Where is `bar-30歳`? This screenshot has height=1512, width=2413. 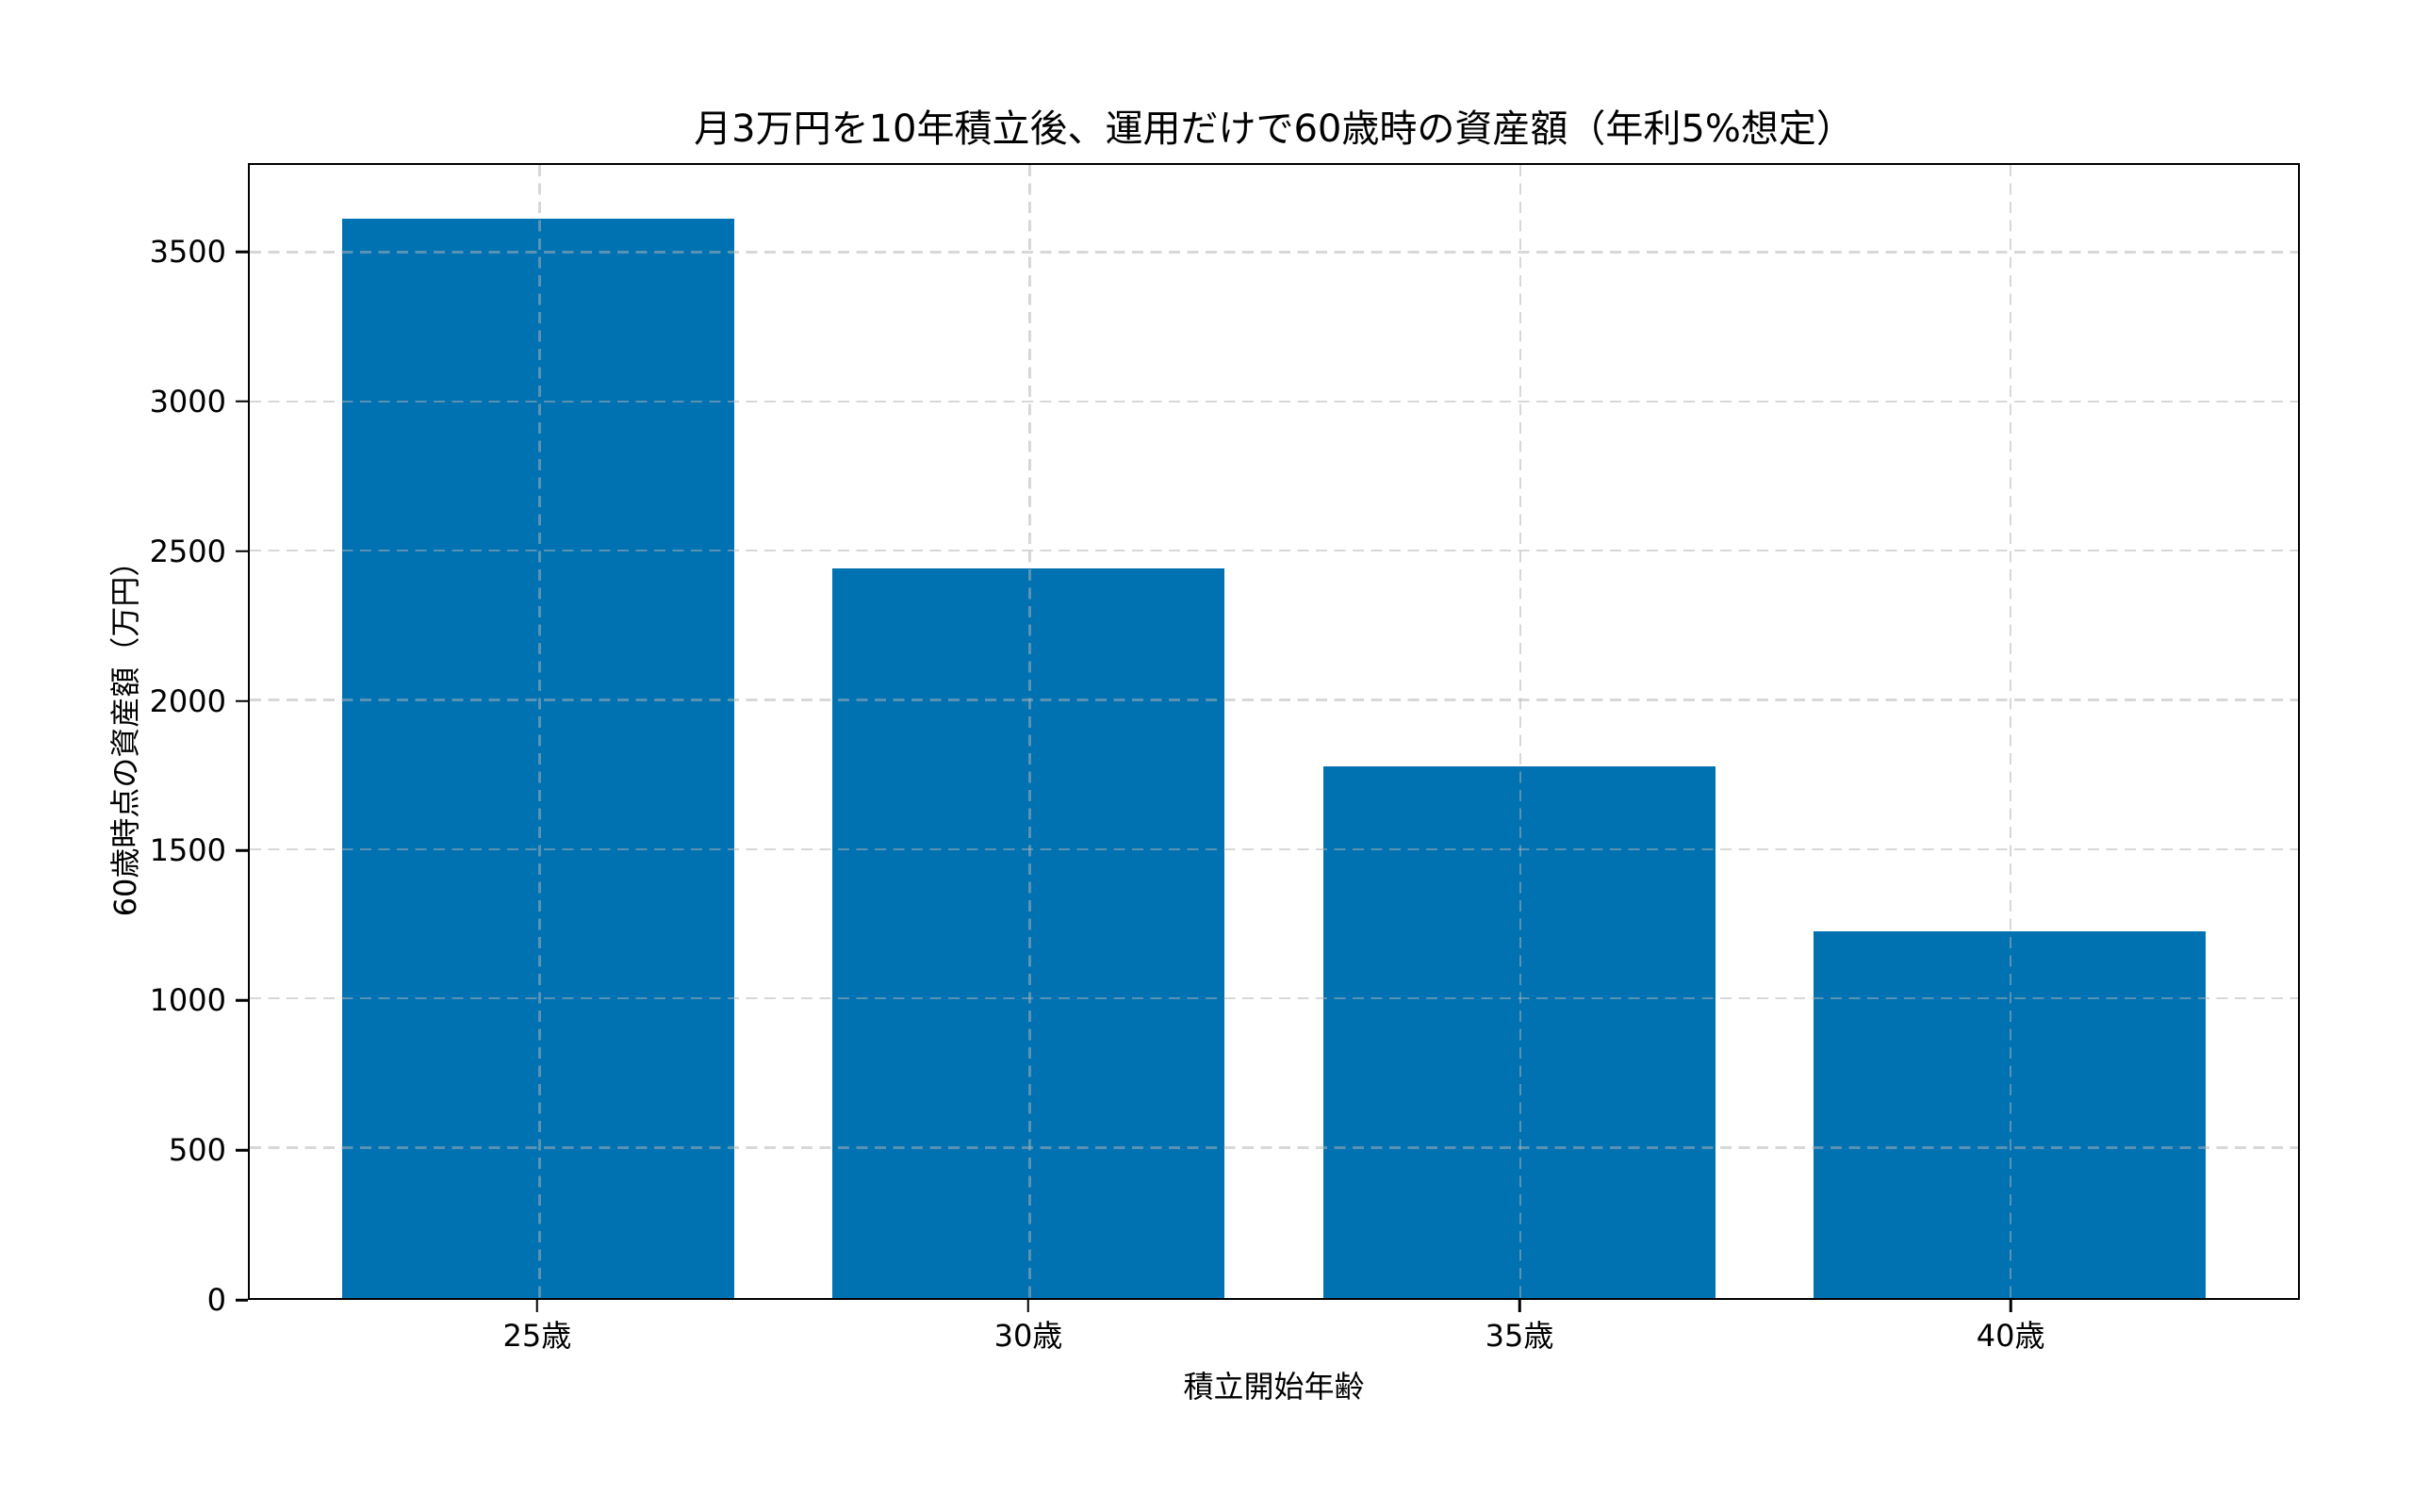 bar-30歳 is located at coordinates (1028, 933).